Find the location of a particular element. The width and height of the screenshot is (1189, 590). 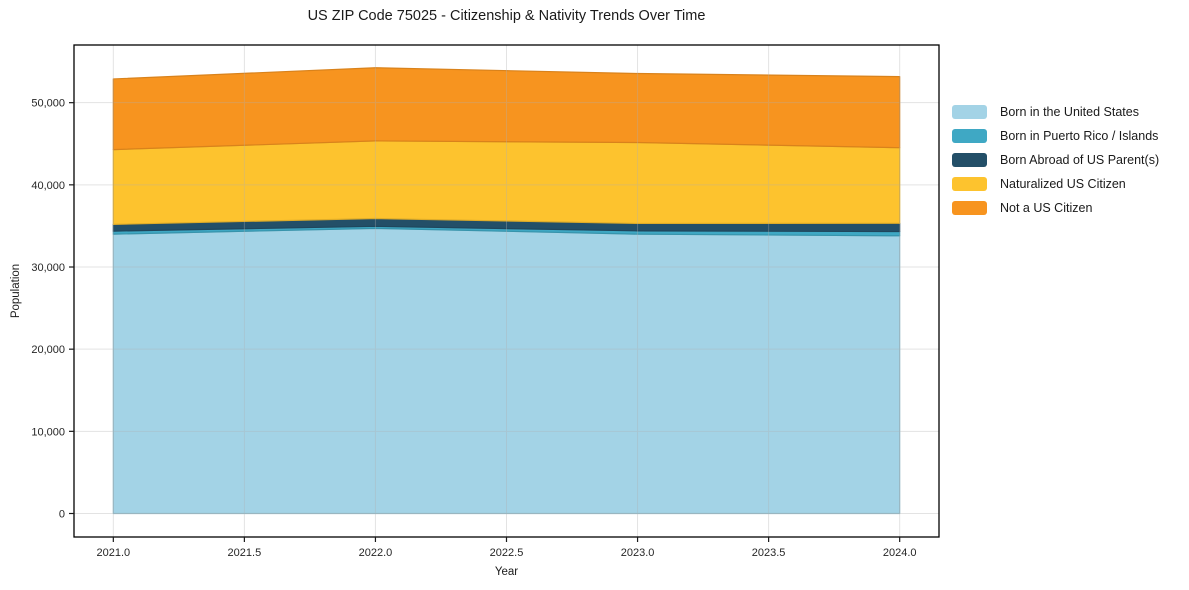

y-tick-label: 50,000 is located at coordinates (48, 104).